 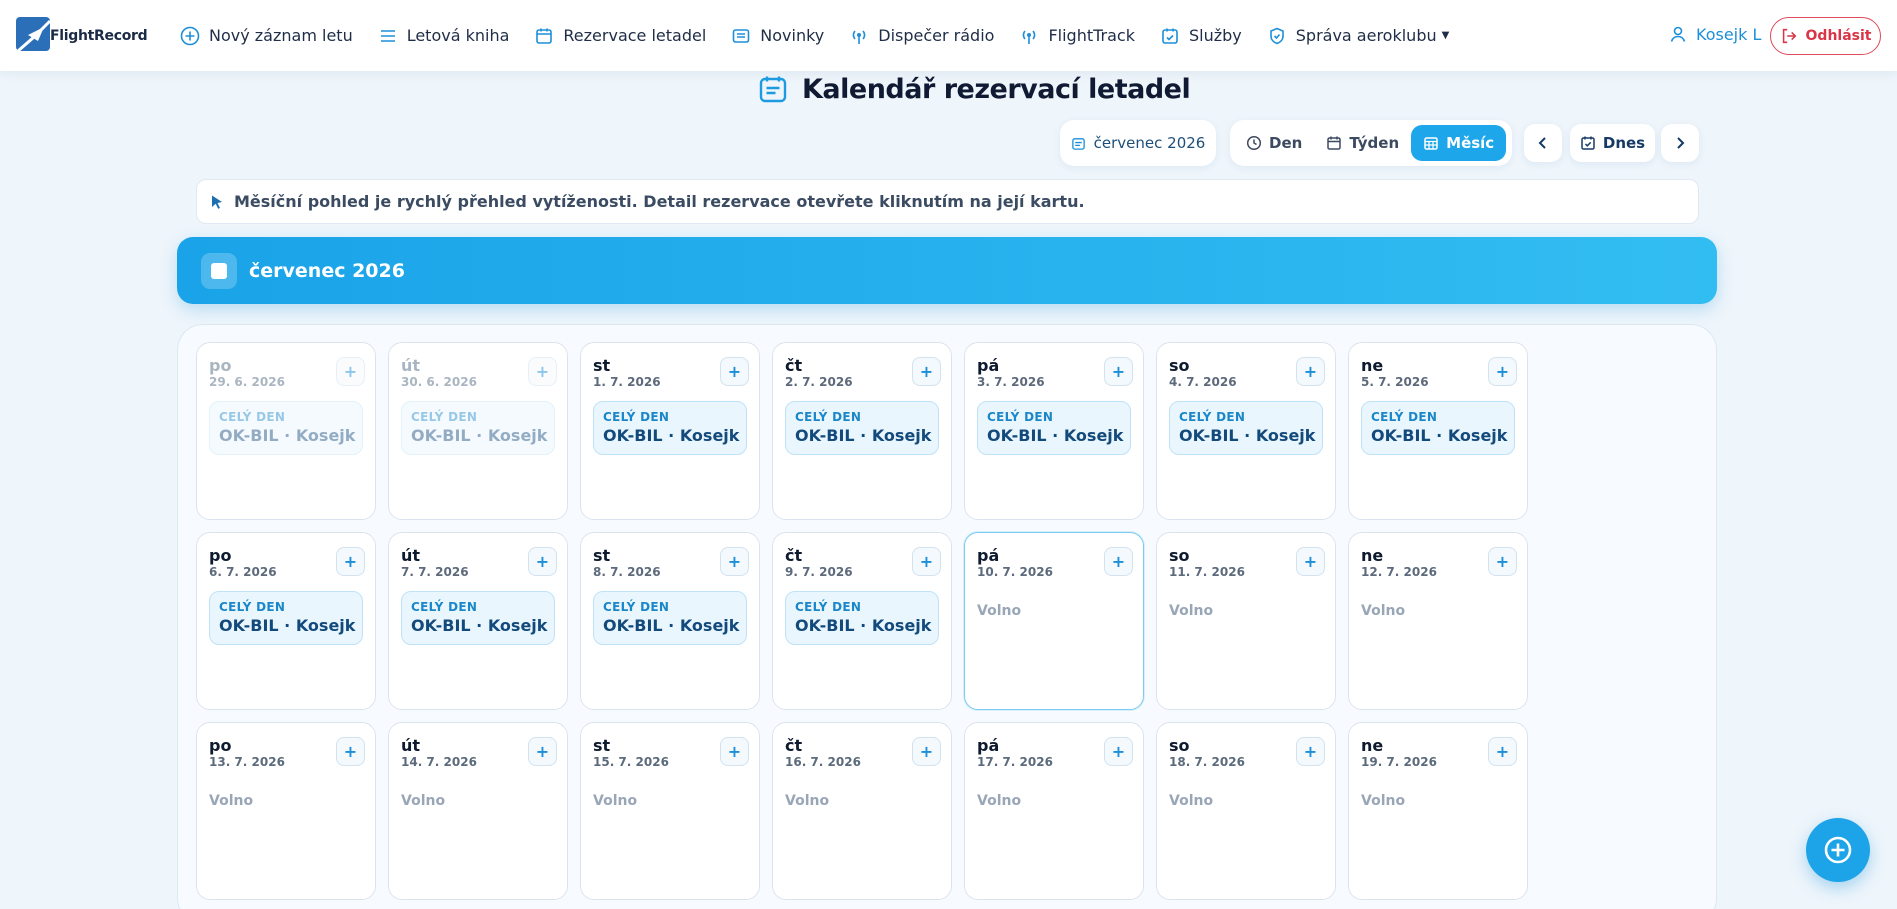 I want to click on nav-dispatcher-radio: Dispečer rádio, so click(x=921, y=36).